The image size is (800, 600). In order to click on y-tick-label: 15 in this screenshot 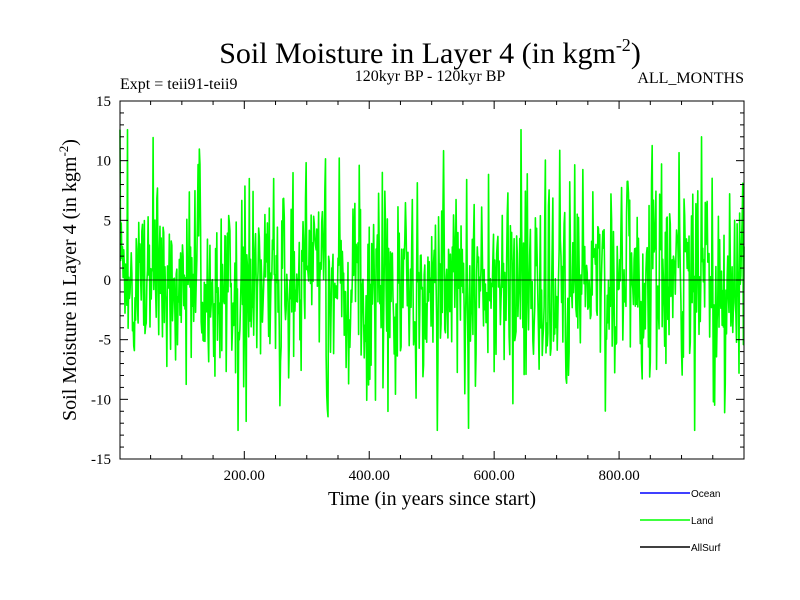, I will do `click(103, 102)`.